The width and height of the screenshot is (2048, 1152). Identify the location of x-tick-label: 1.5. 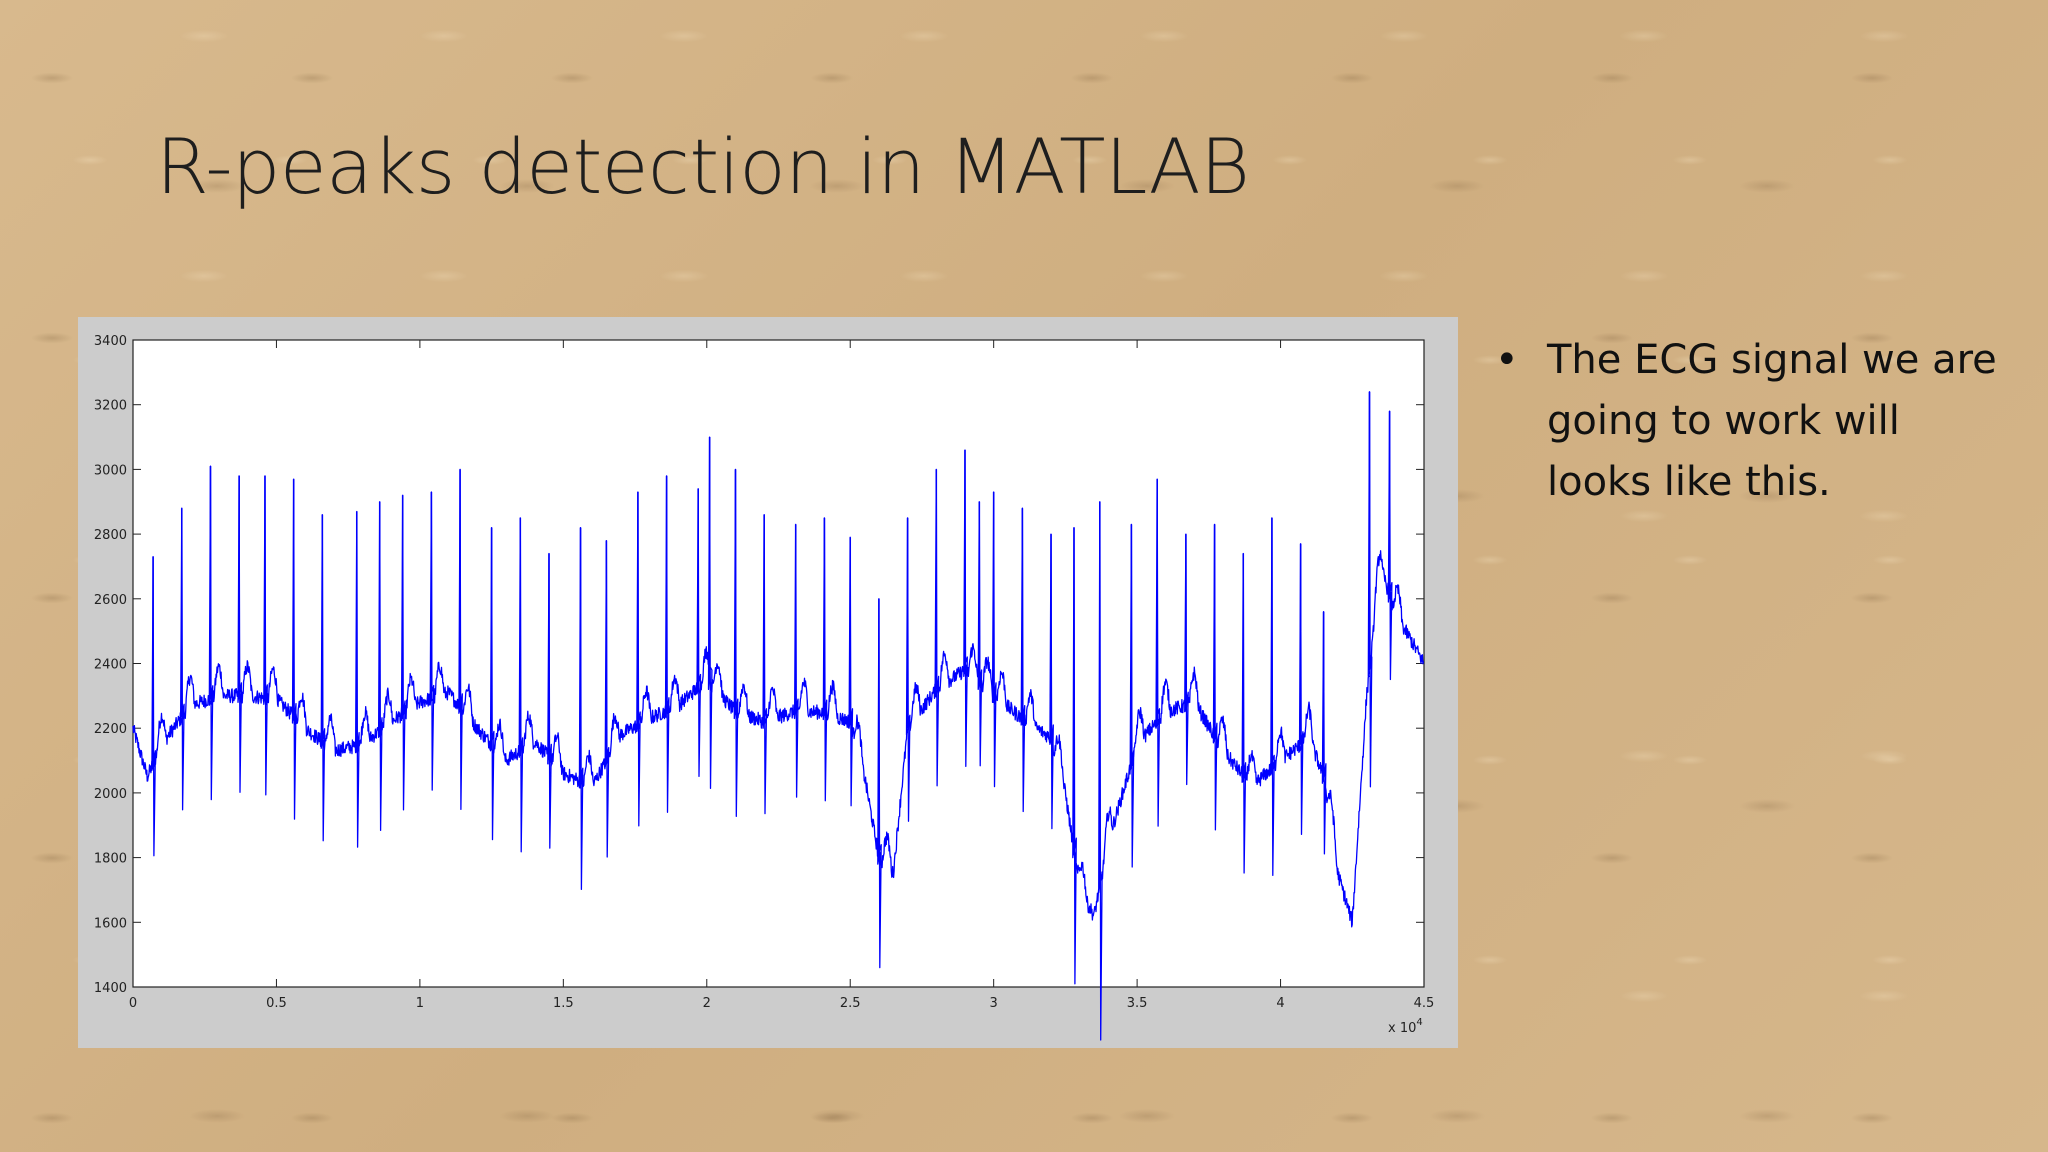
(563, 1003).